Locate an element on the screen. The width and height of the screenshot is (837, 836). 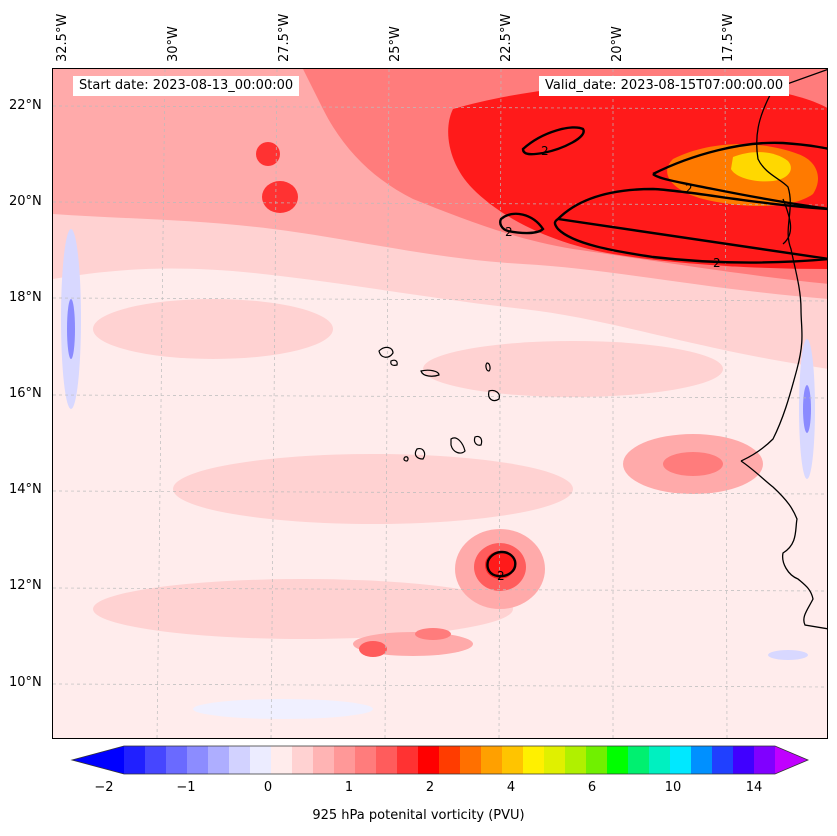
island-boa-vista is located at coordinates (494, 395).